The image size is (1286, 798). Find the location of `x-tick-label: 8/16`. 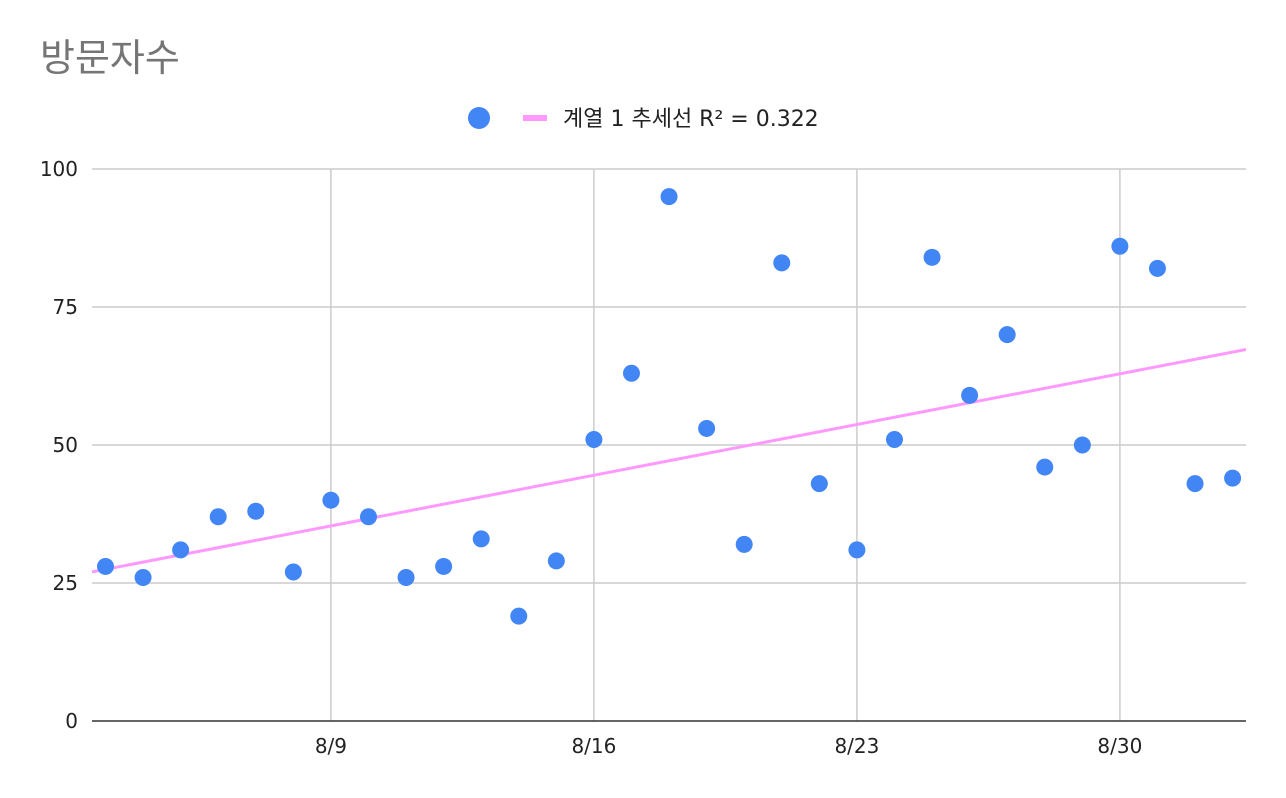

x-tick-label: 8/16 is located at coordinates (593, 746).